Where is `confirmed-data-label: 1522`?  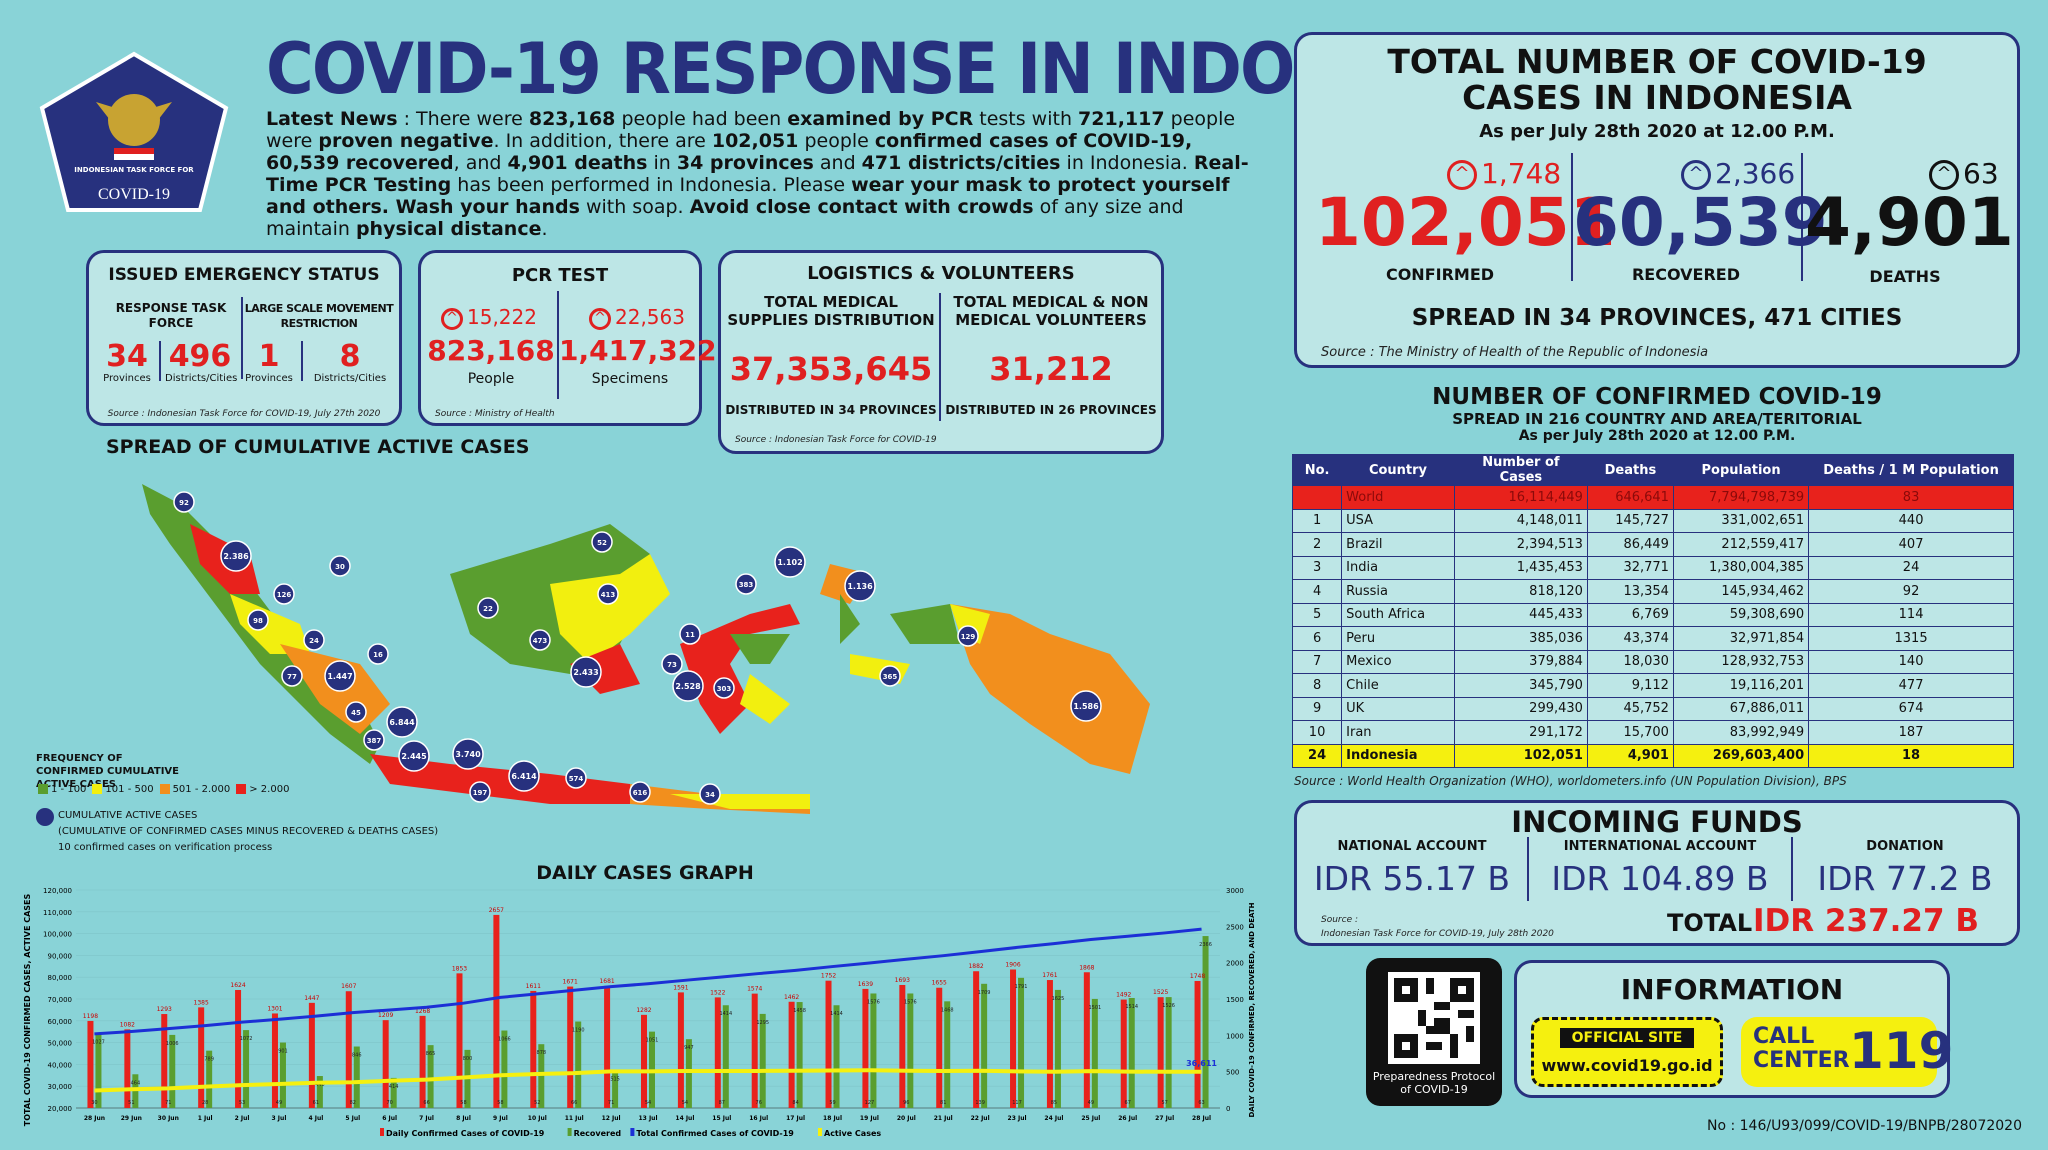 confirmed-data-label: 1522 is located at coordinates (717, 992).